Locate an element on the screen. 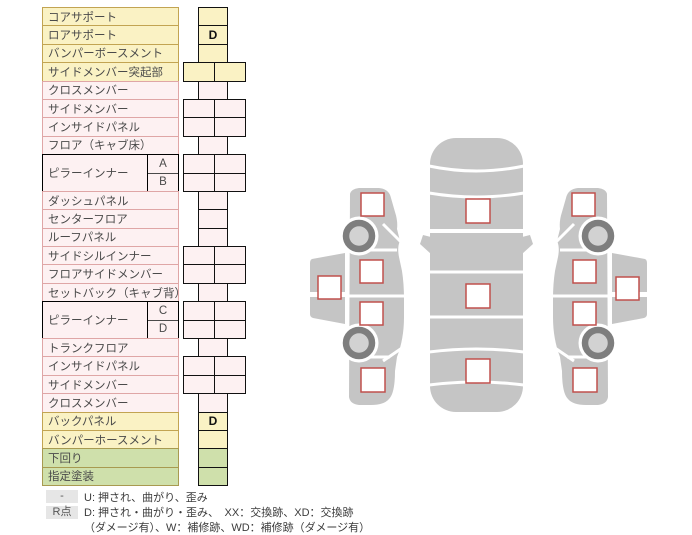 Image resolution: width=692 pixels, height=535 pixels. part-label: クロスメンバー is located at coordinates (88, 403).